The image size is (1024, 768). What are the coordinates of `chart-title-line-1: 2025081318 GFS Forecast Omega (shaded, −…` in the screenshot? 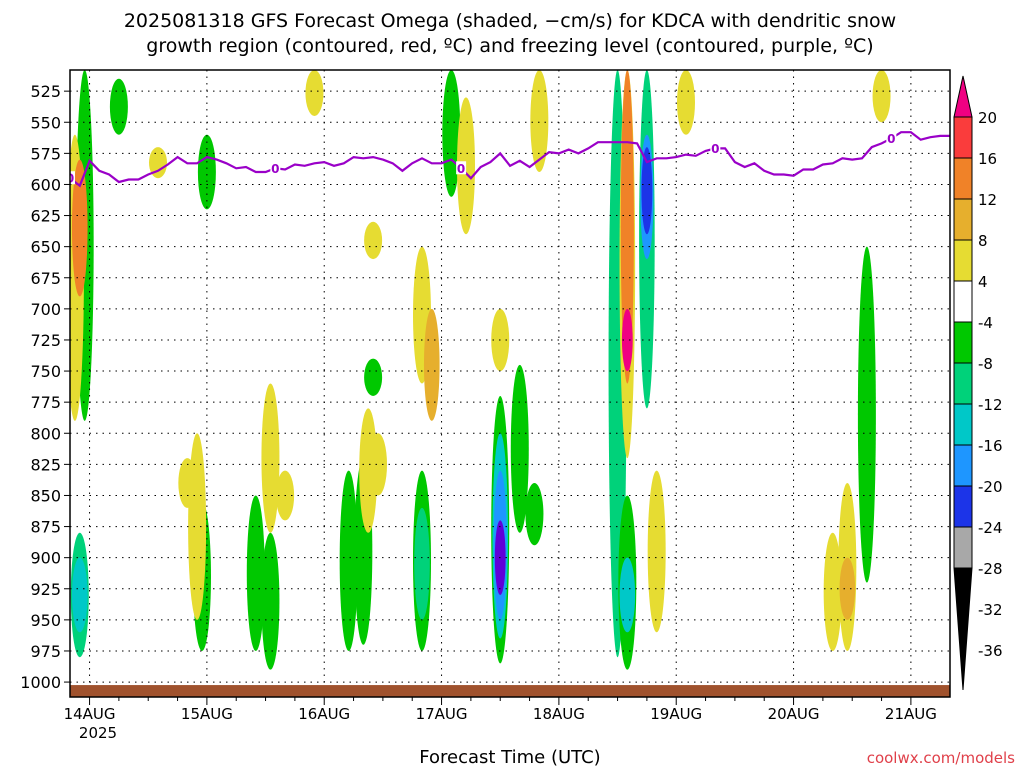 It's located at (510, 21).